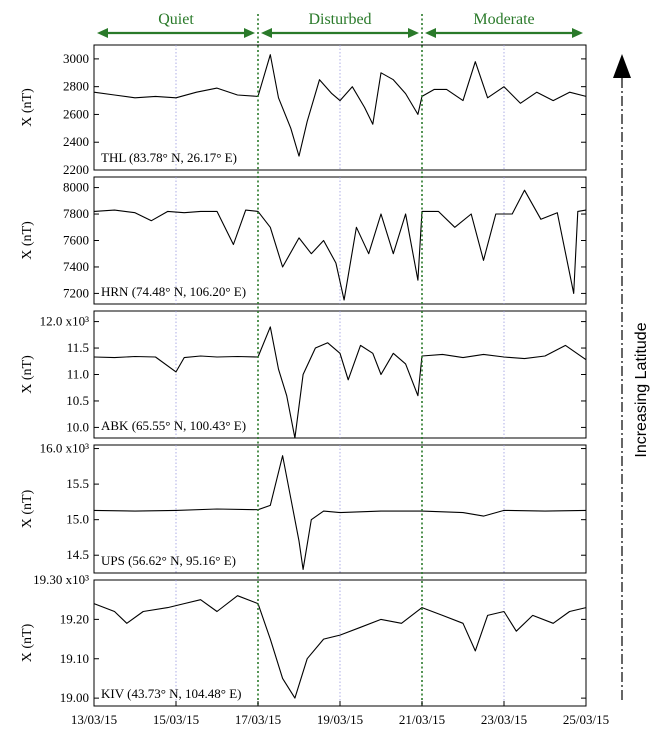  What do you see at coordinates (176, 19) in the screenshot?
I see `phase-label: Quiet` at bounding box center [176, 19].